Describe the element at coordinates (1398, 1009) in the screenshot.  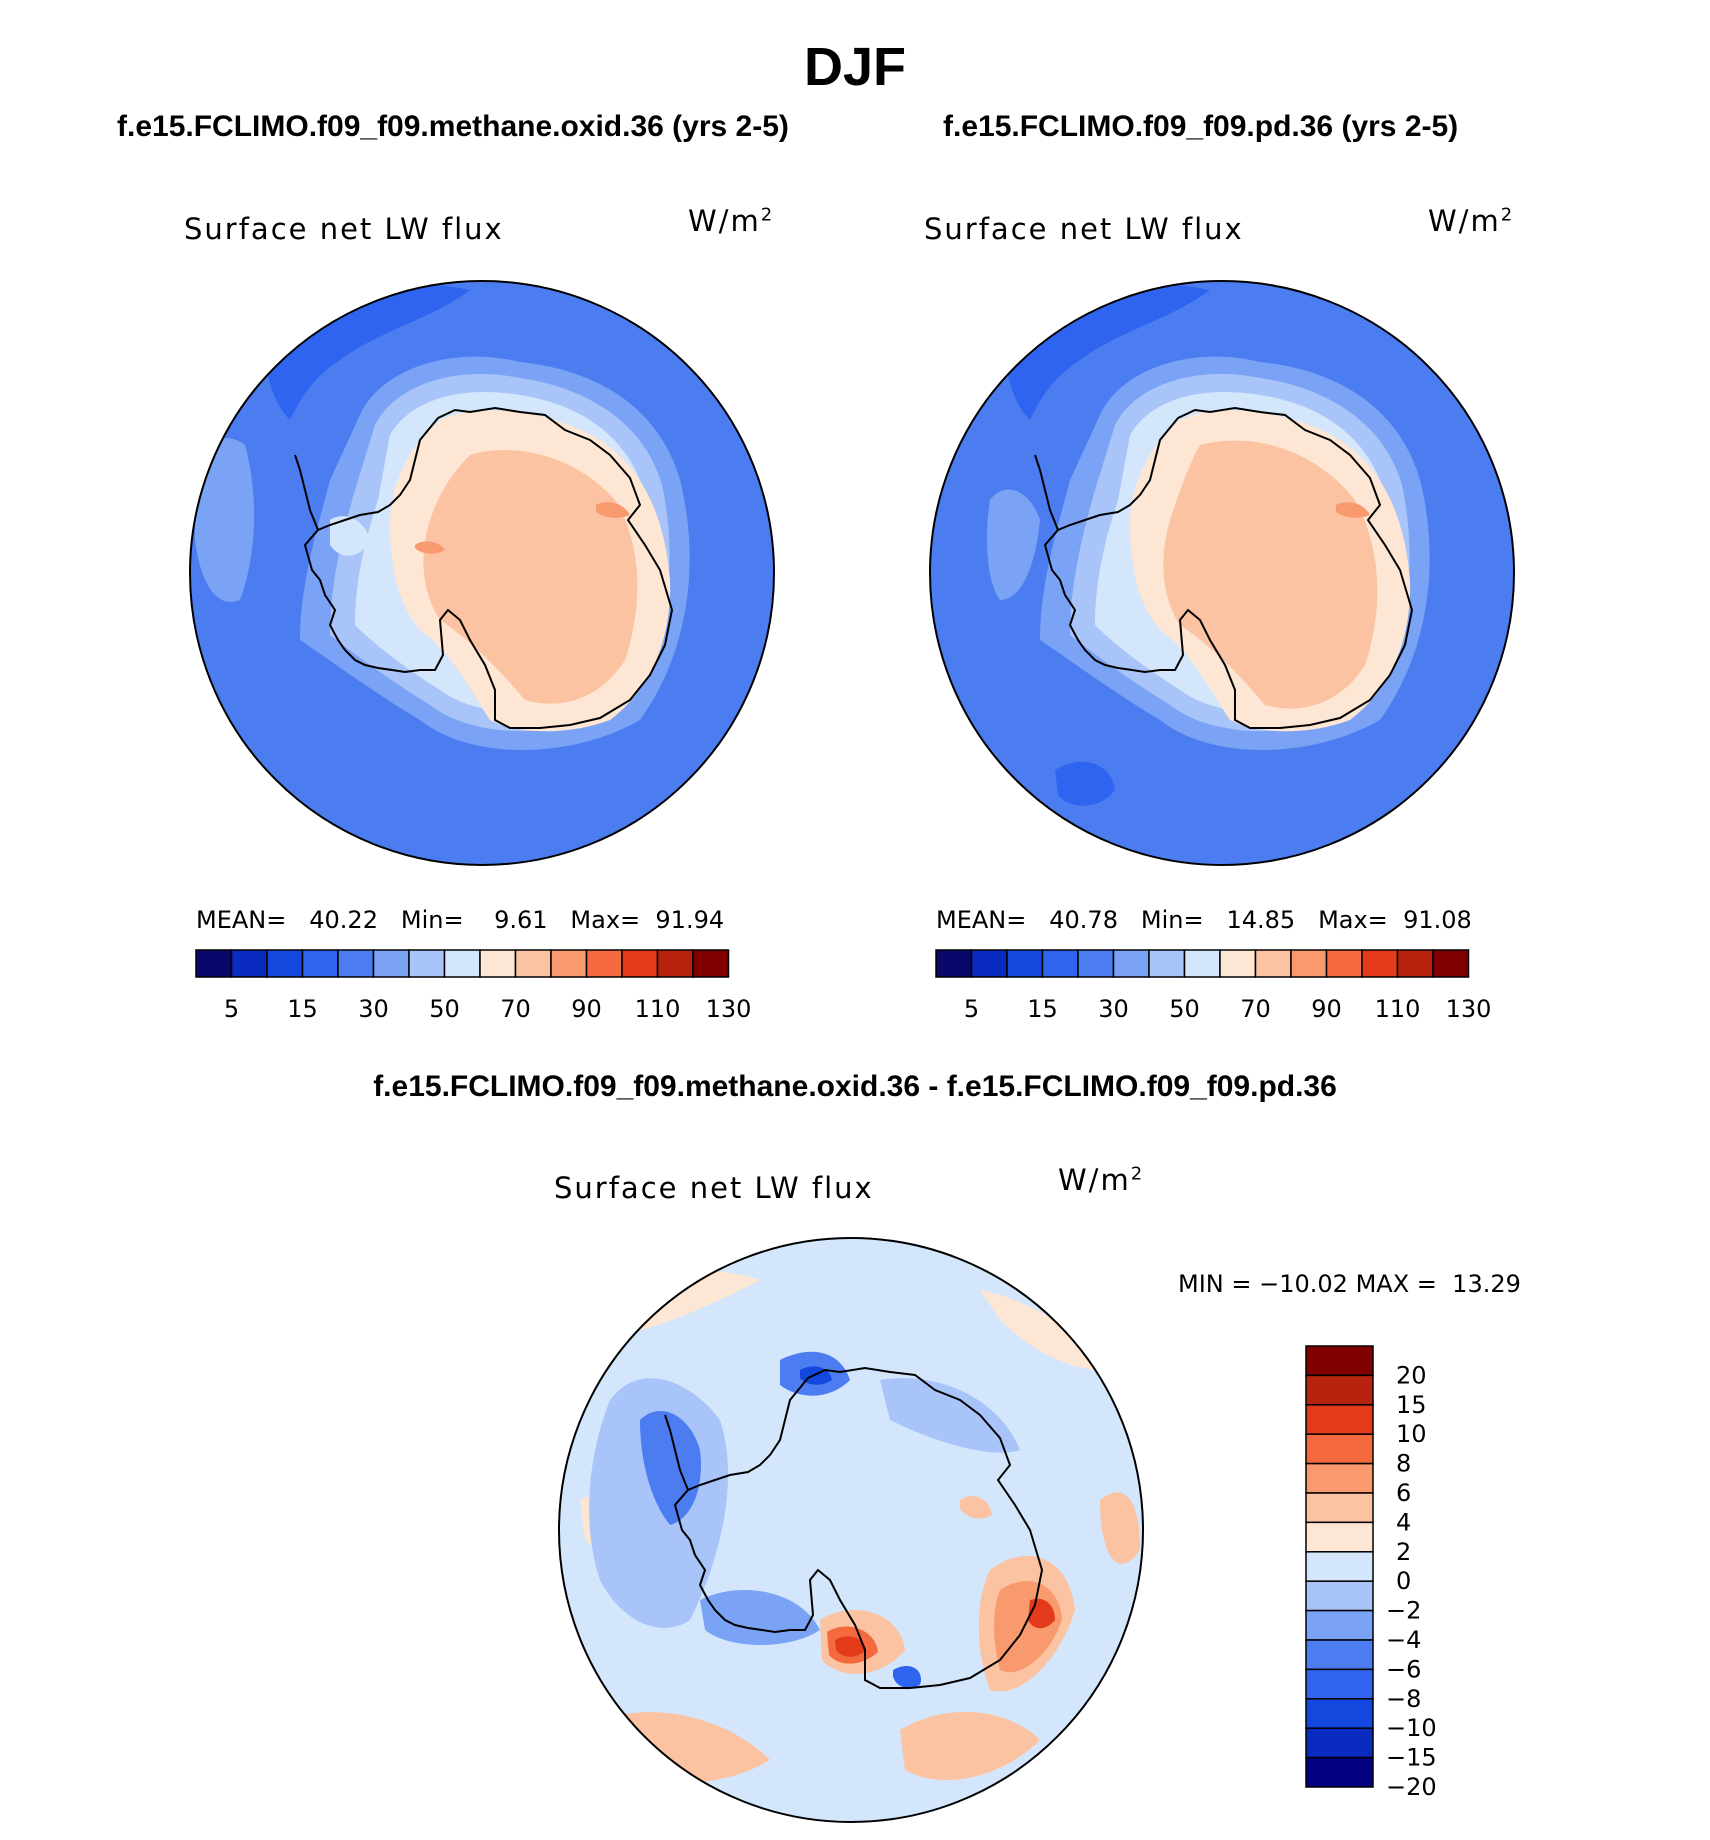
I see `panel2-colorbar-tick-label: 110` at that location.